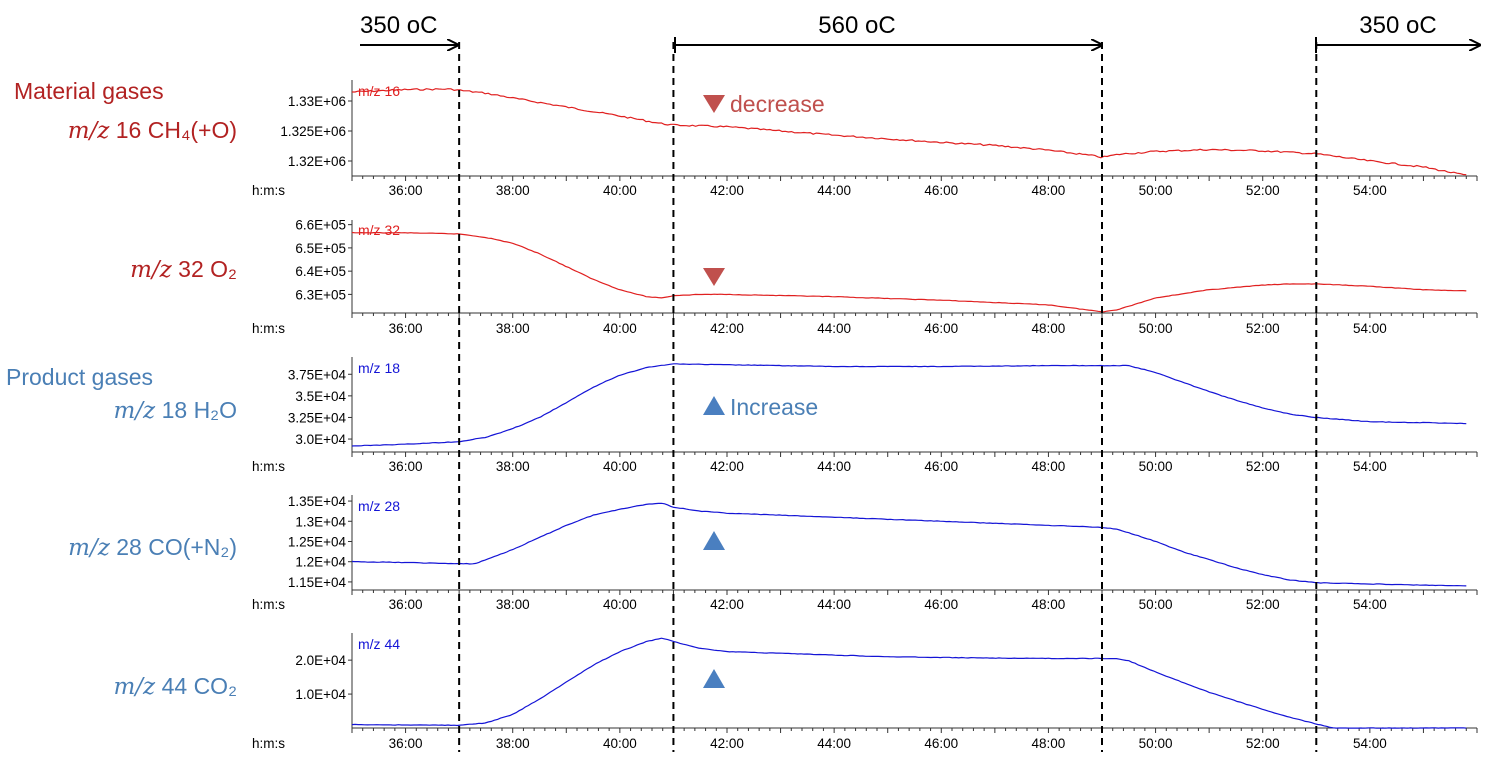 The width and height of the screenshot is (1510, 772). Describe the element at coordinates (834, 190) in the screenshot. I see `x-tick-label-m16-4: 44:00` at that location.